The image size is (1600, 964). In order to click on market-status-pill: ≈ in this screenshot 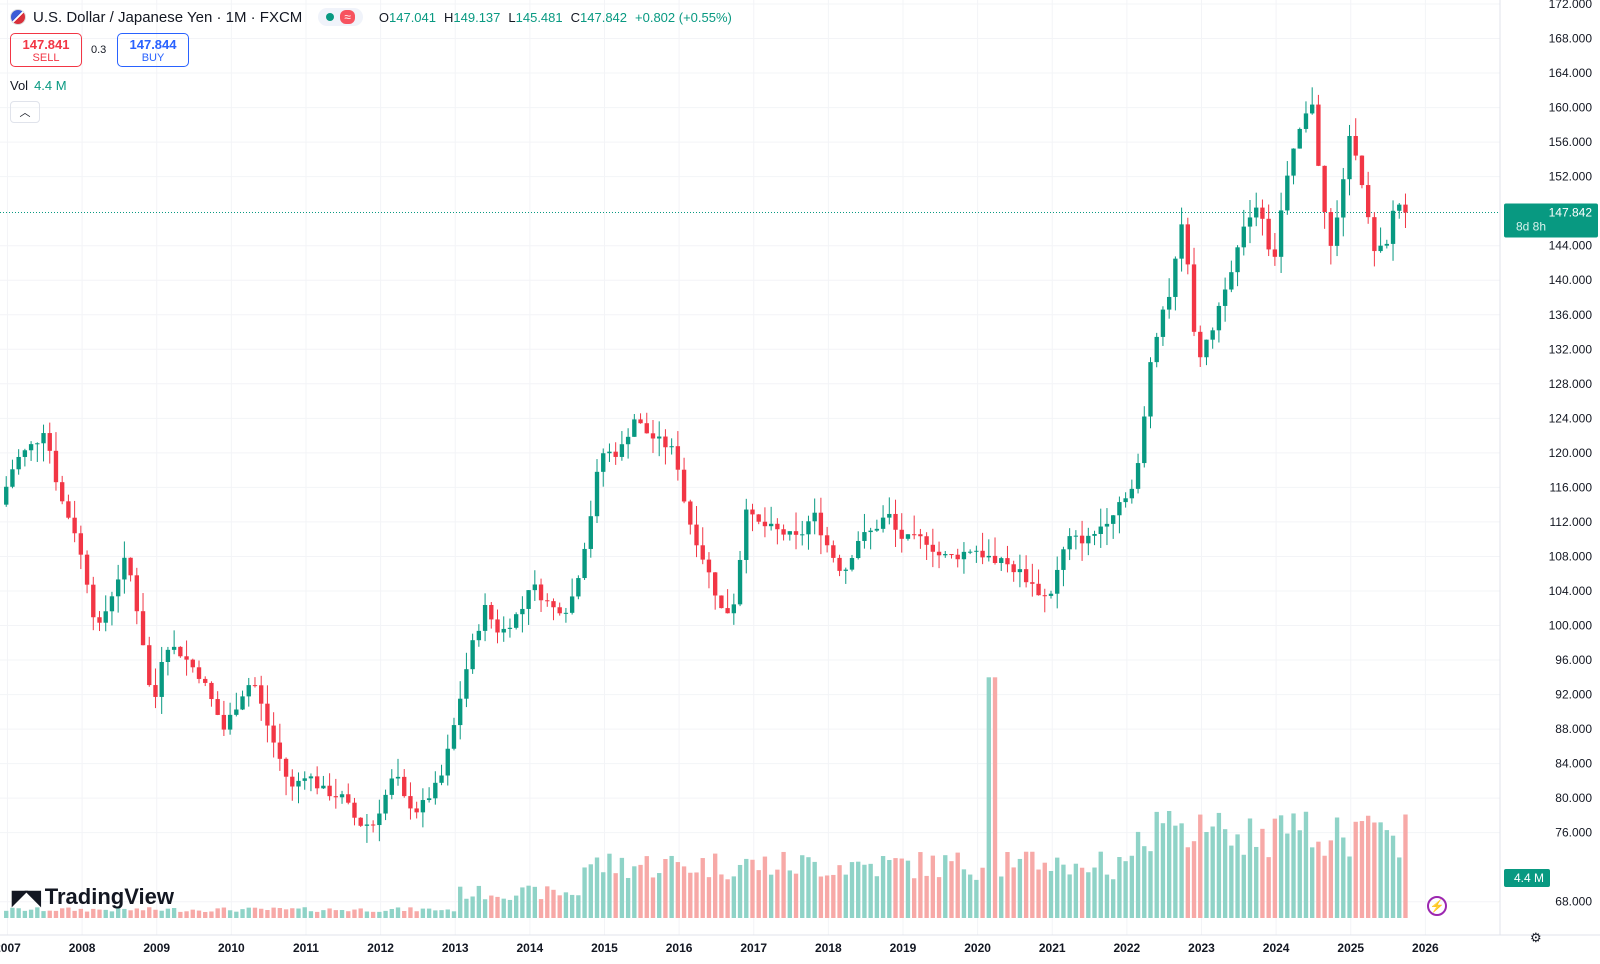, I will do `click(340, 17)`.